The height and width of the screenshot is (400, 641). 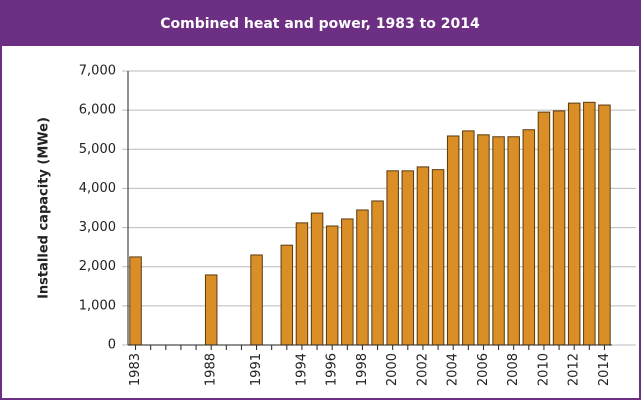 I want to click on x-tick-label: 2000, so click(x=392, y=369).